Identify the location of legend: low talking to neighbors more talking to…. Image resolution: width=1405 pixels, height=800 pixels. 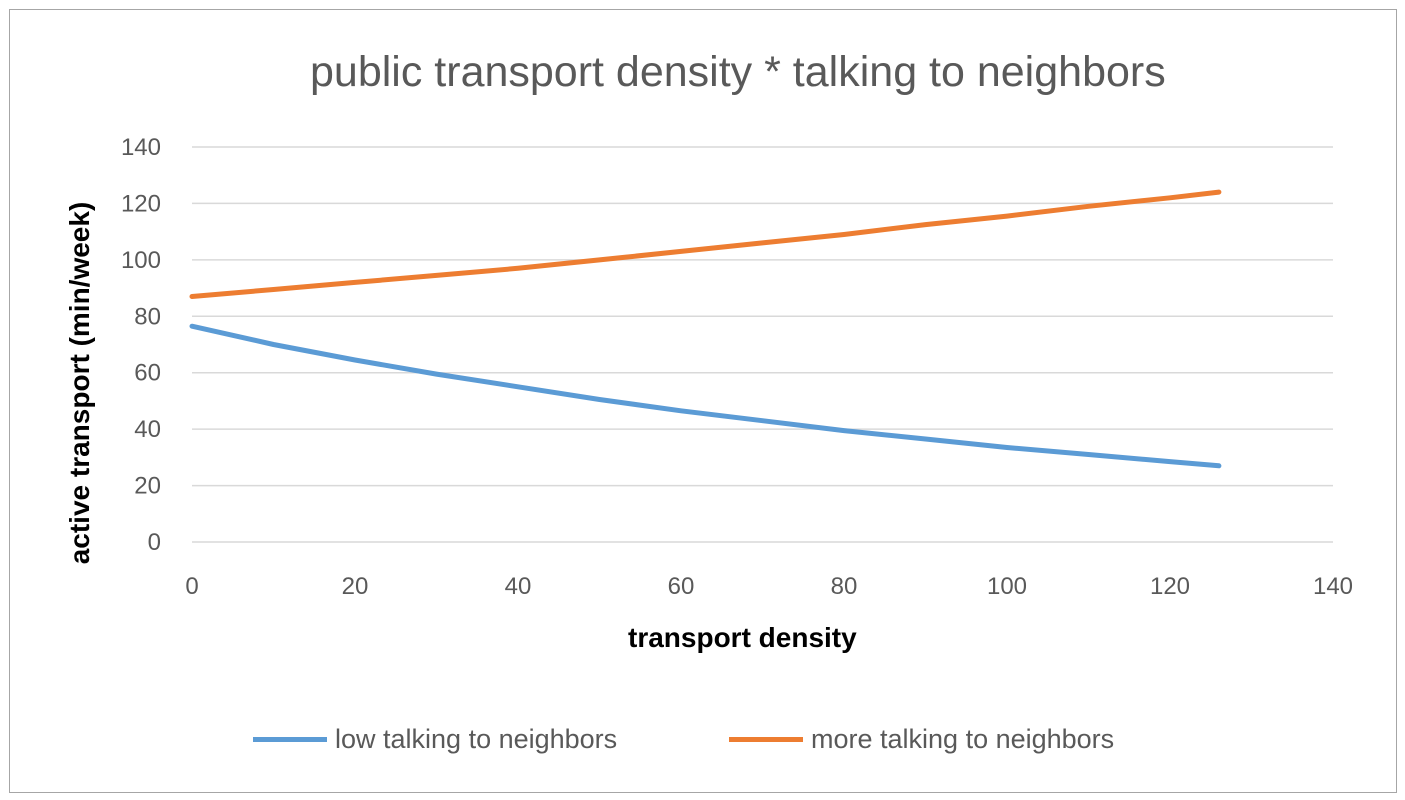
(702, 739).